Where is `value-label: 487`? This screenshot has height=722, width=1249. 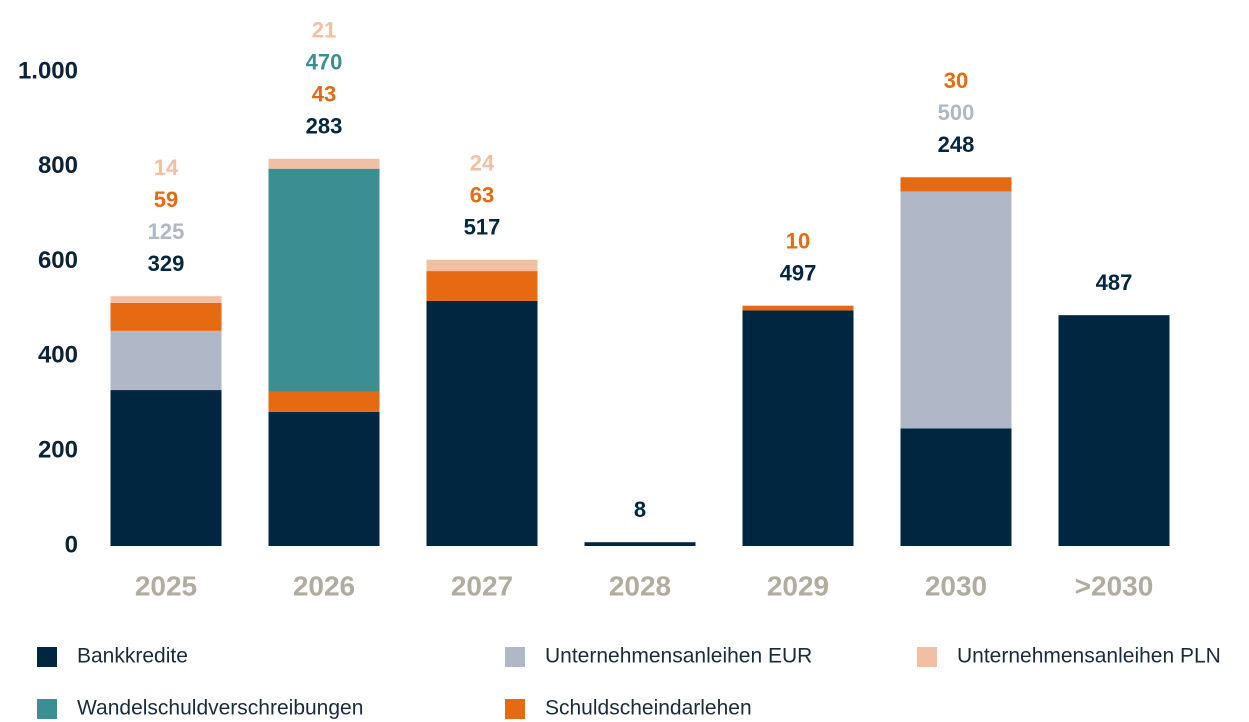
value-label: 487 is located at coordinates (1114, 282).